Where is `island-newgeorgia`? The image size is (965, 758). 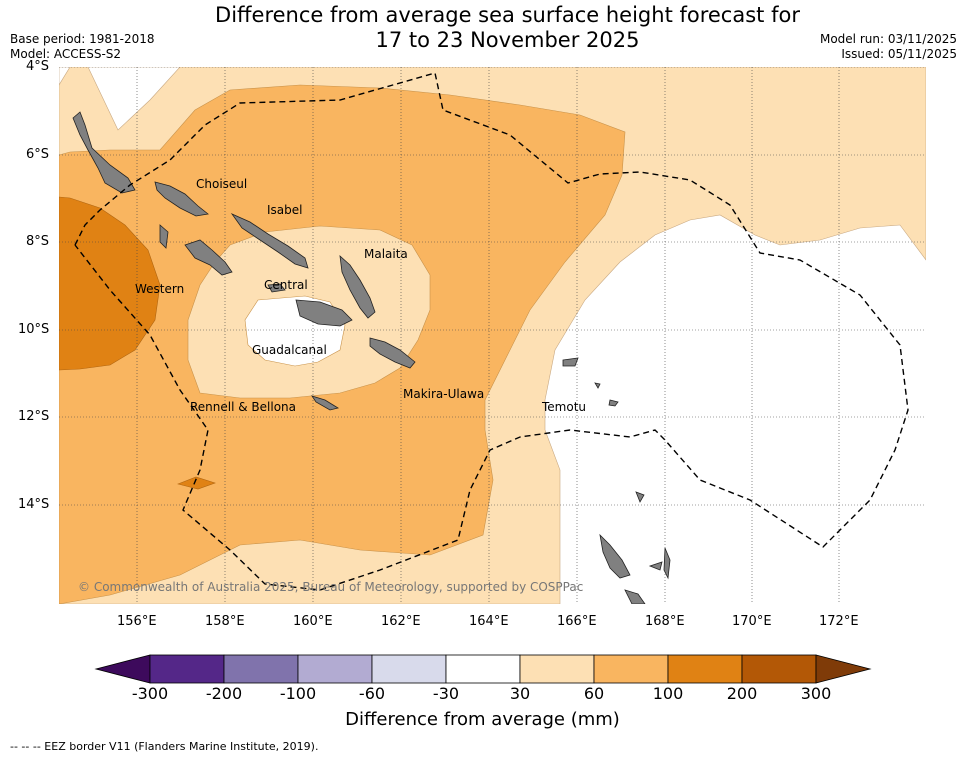 island-newgeorgia is located at coordinates (208, 257).